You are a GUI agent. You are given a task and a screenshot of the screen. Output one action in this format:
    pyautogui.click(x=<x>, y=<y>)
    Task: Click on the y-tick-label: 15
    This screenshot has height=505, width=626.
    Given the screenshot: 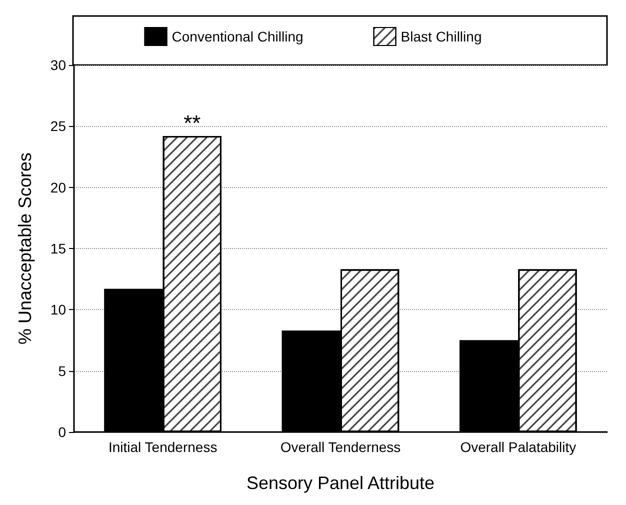 What is the action you would take?
    pyautogui.click(x=58, y=248)
    